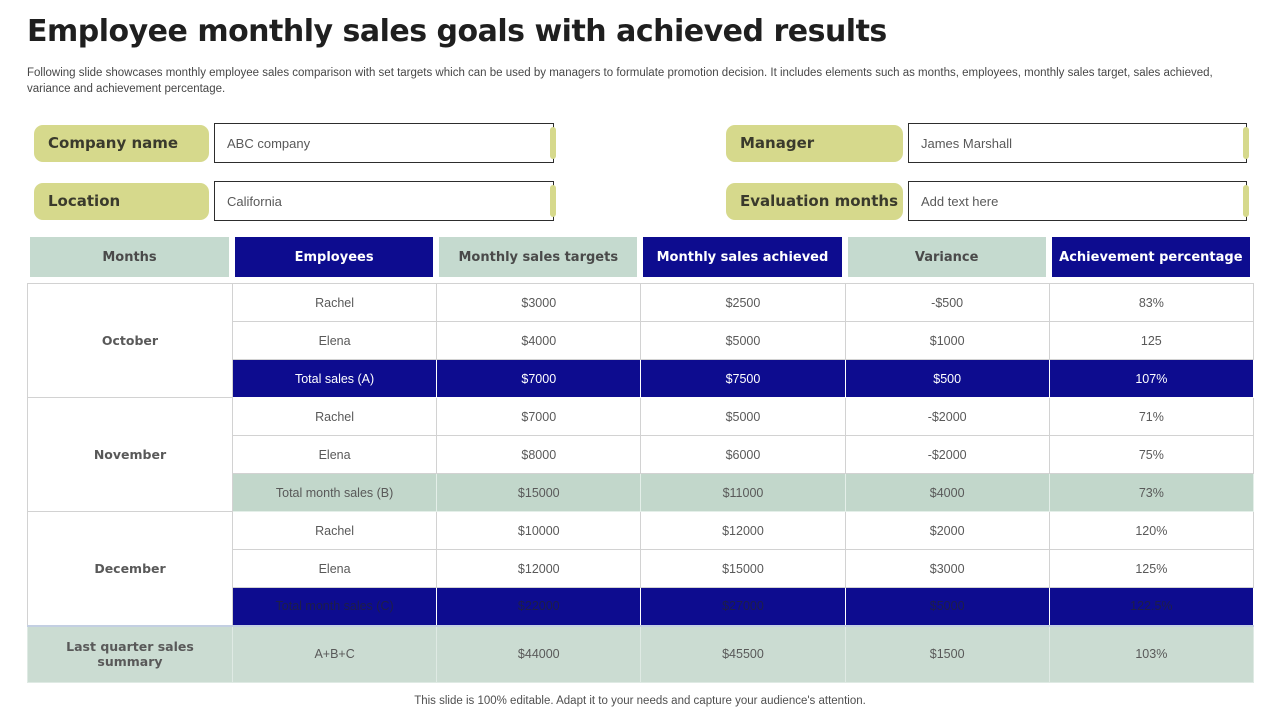  Describe the element at coordinates (947, 340) in the screenshot. I see `cell: $1000` at that location.